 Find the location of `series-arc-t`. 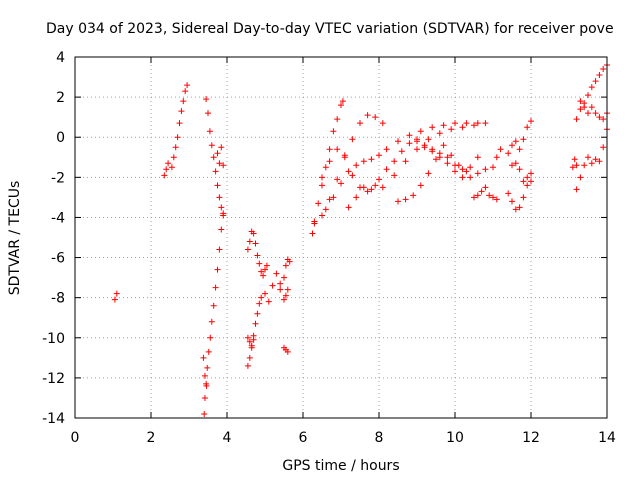

series-arc-t is located at coordinates (593, 110).